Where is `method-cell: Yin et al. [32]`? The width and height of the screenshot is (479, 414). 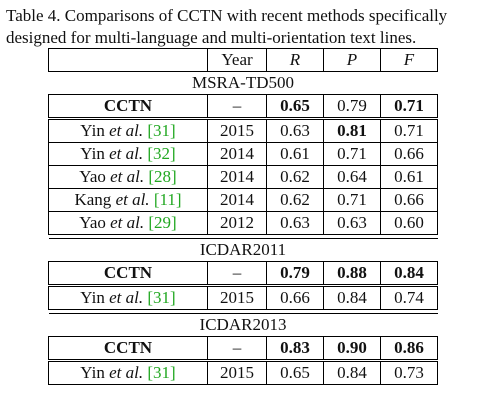 method-cell: Yin et al. [32] is located at coordinates (128, 154).